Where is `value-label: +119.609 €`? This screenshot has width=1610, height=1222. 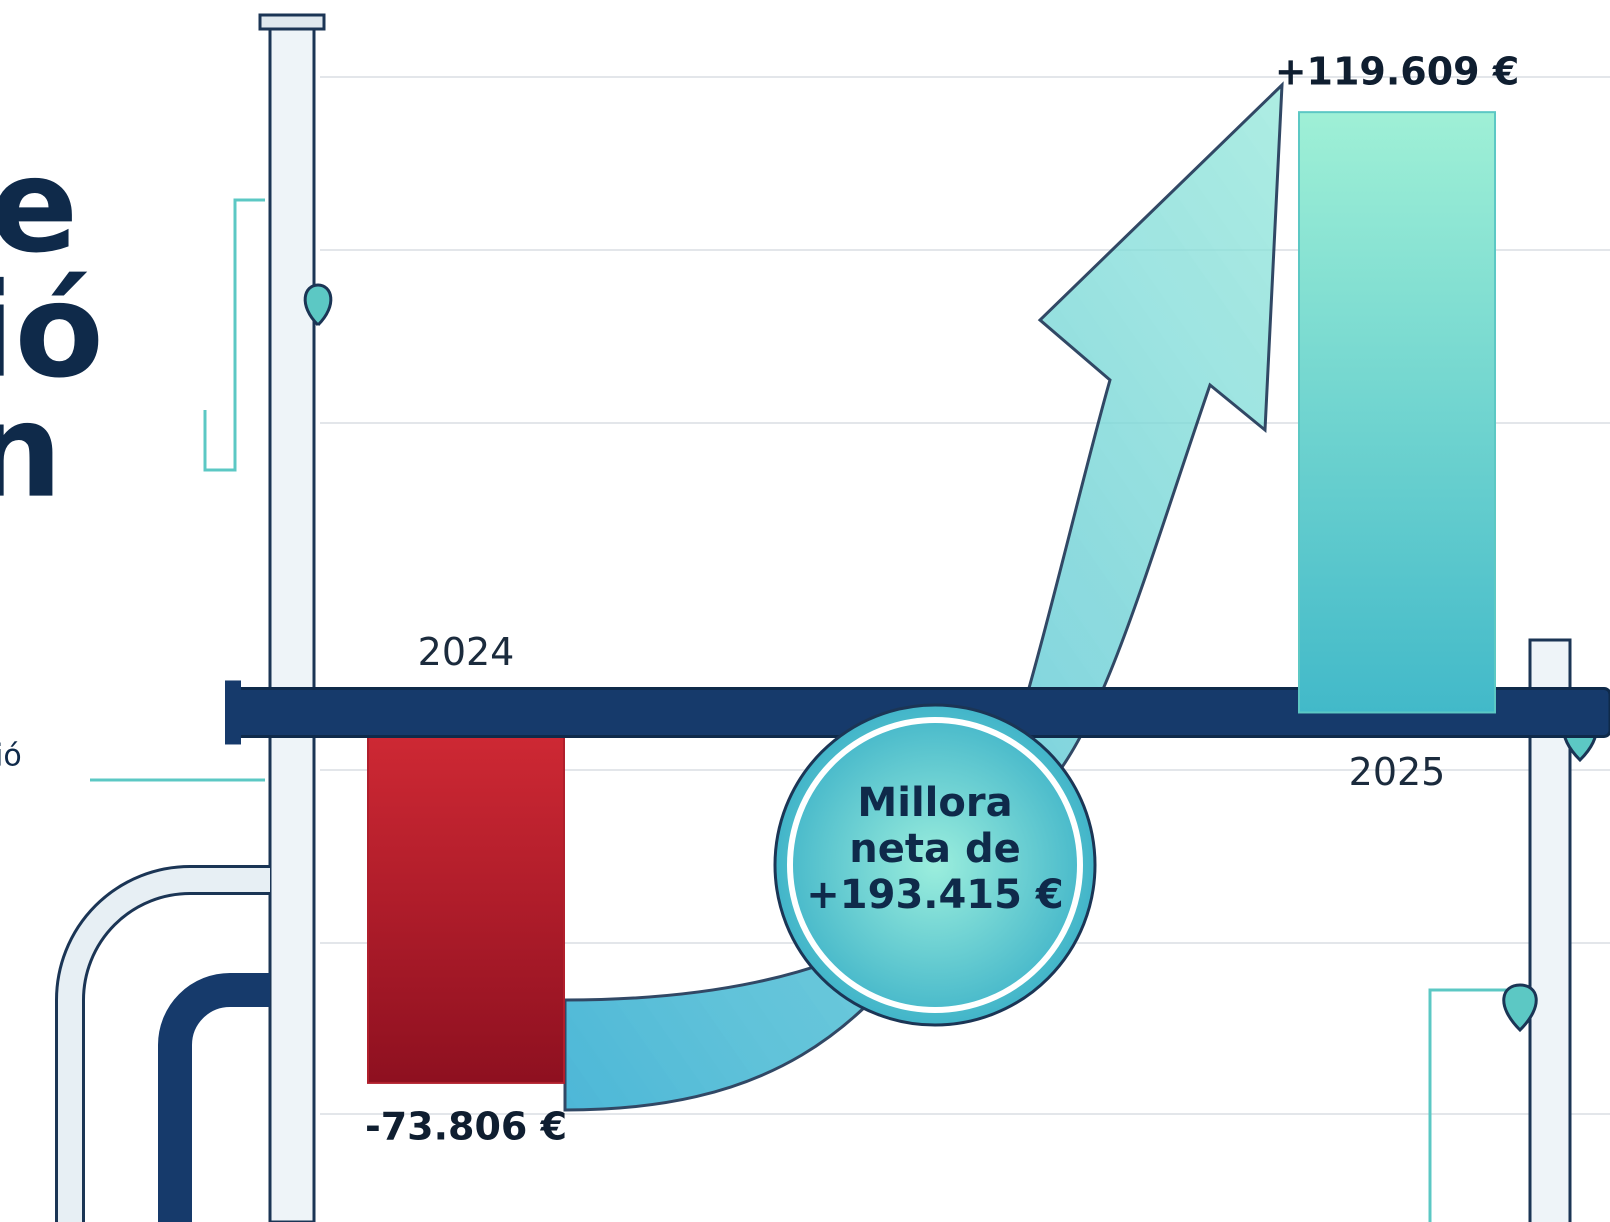 value-label: +119.609 € is located at coordinates (1397, 72).